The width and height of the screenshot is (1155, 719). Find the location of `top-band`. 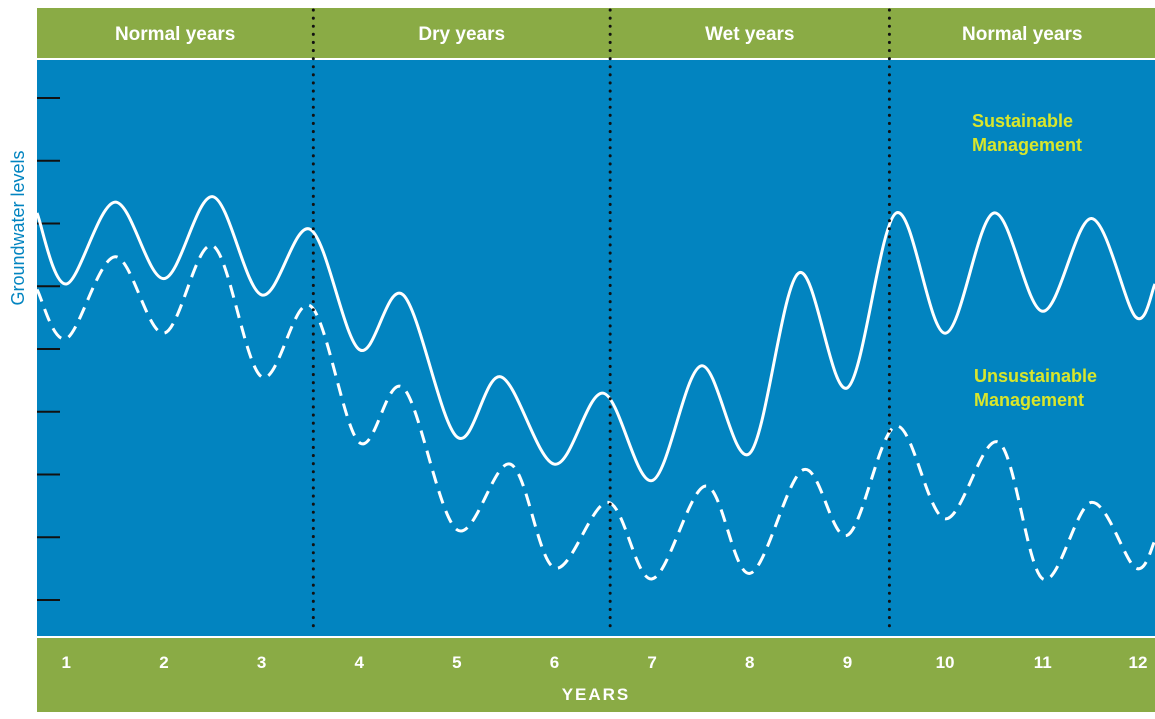

top-band is located at coordinates (596, 33).